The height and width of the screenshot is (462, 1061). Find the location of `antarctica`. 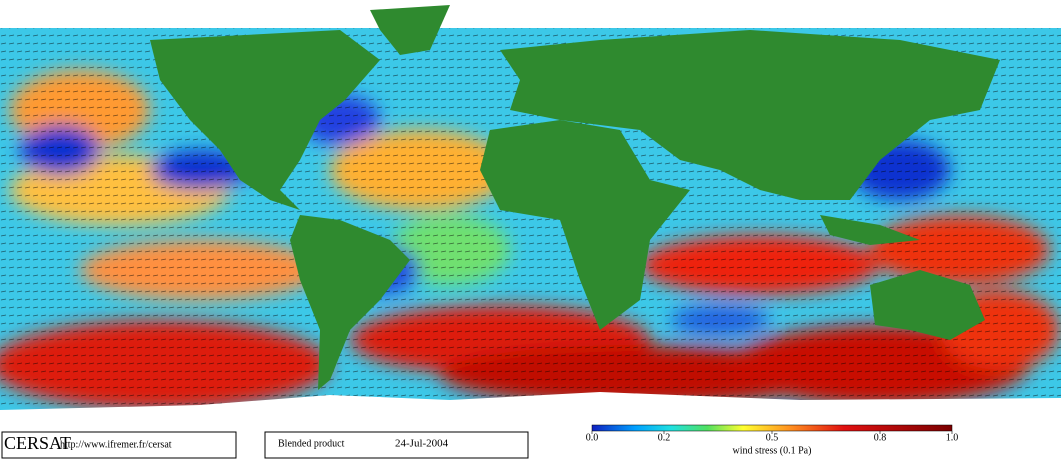

antarctica is located at coordinates (530, 411).